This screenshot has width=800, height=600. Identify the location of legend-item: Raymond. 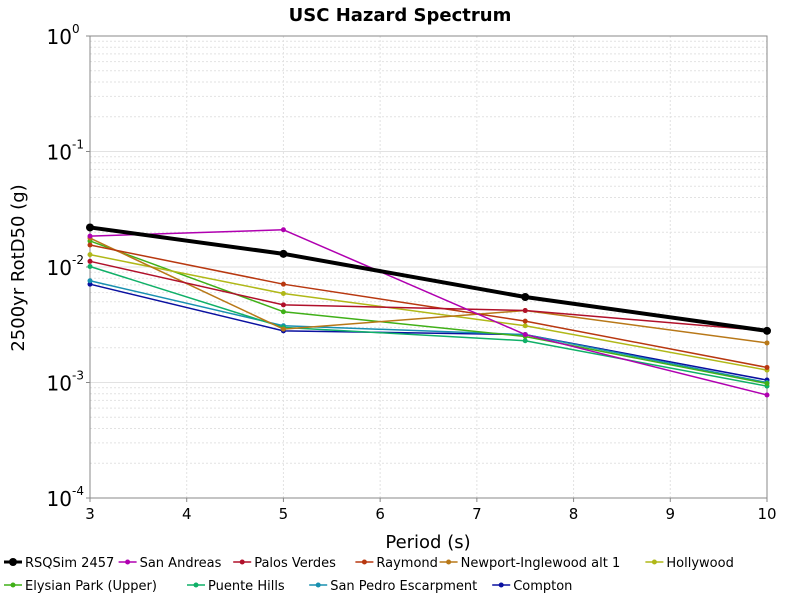
(396, 563).